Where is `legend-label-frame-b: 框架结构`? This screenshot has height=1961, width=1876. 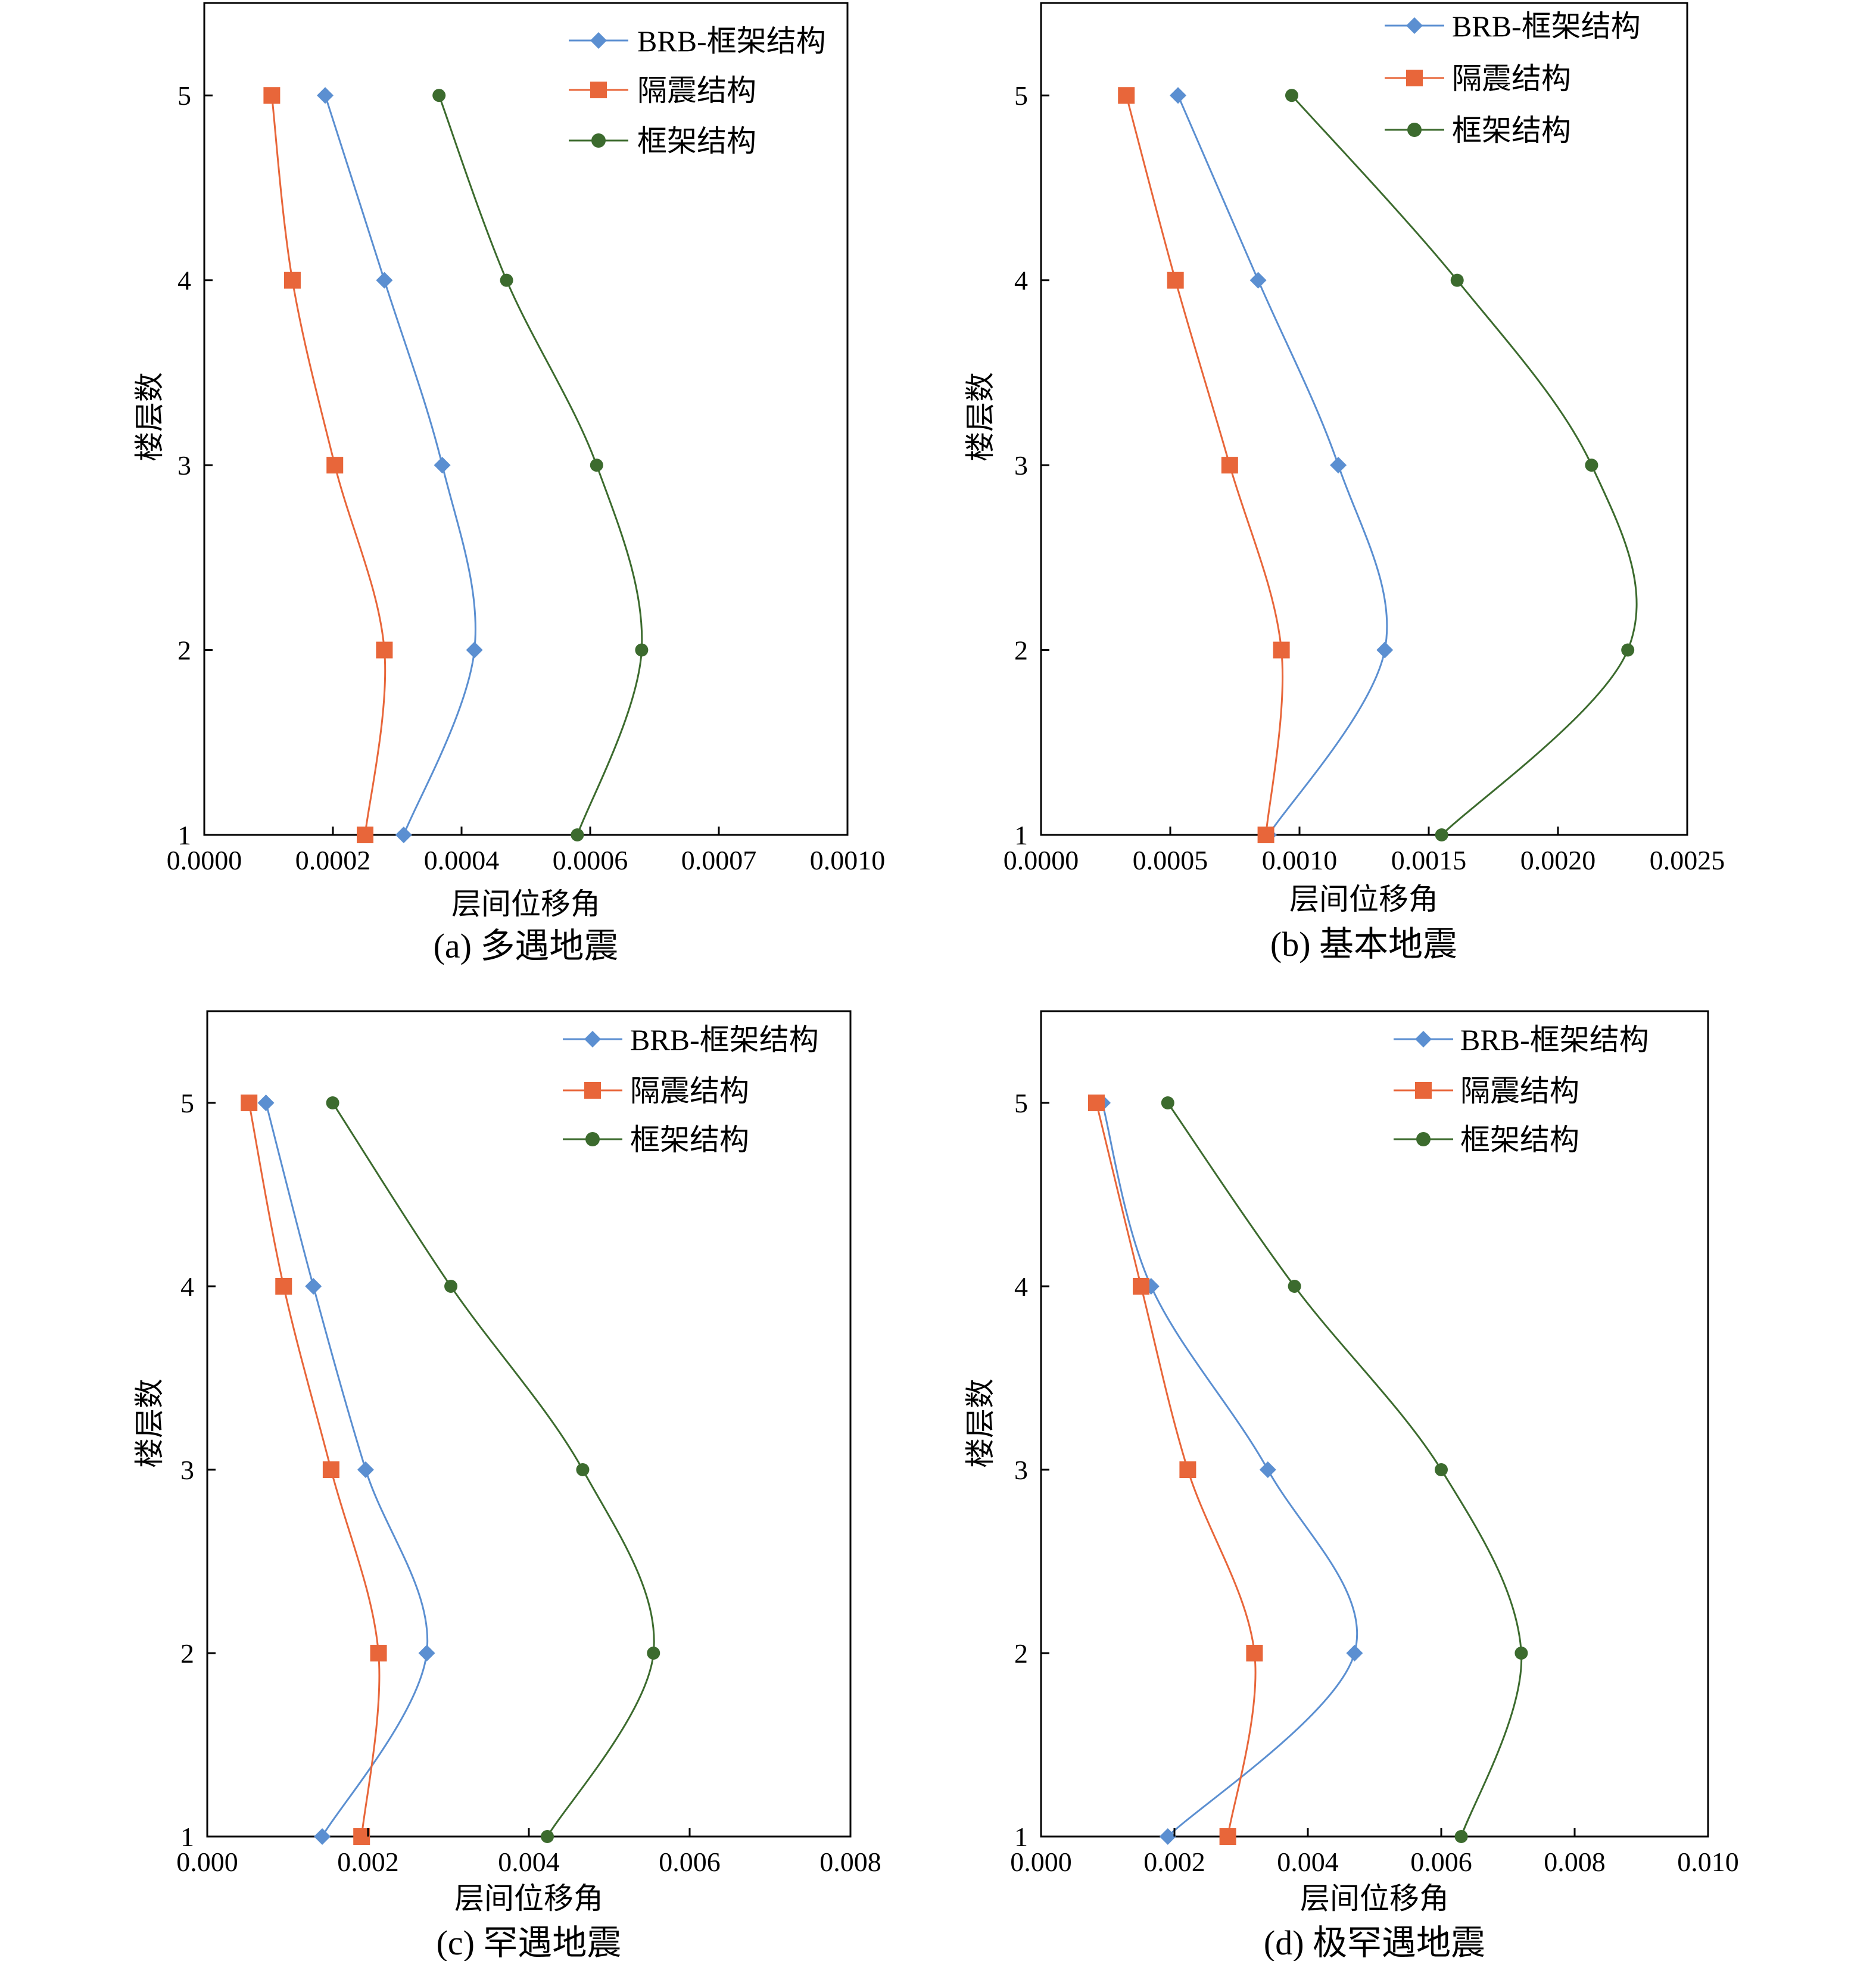
legend-label-frame-b: 框架结构 is located at coordinates (1511, 131).